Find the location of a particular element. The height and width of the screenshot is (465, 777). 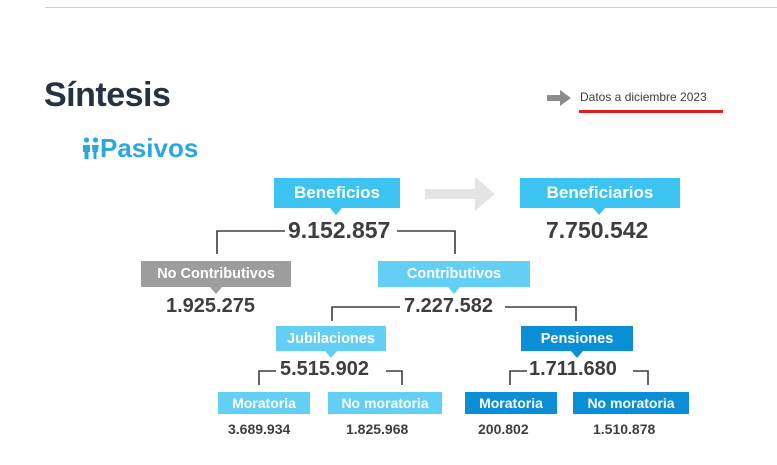

note-underline is located at coordinates (651, 111).